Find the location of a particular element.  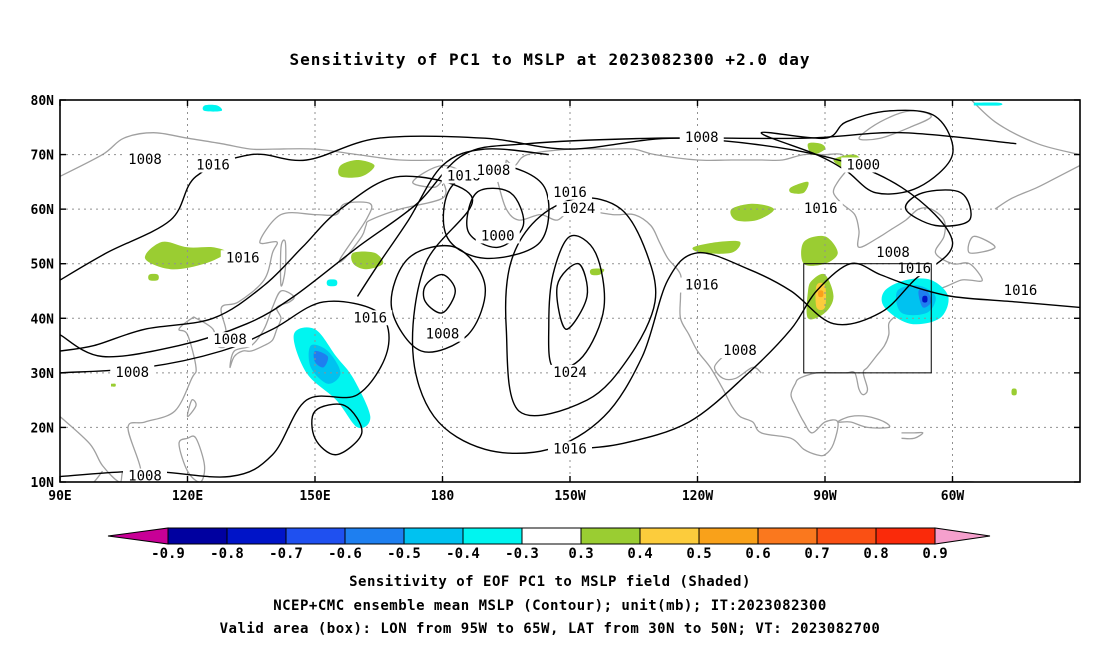

colorbar-label: -0.3 is located at coordinates (522, 554).